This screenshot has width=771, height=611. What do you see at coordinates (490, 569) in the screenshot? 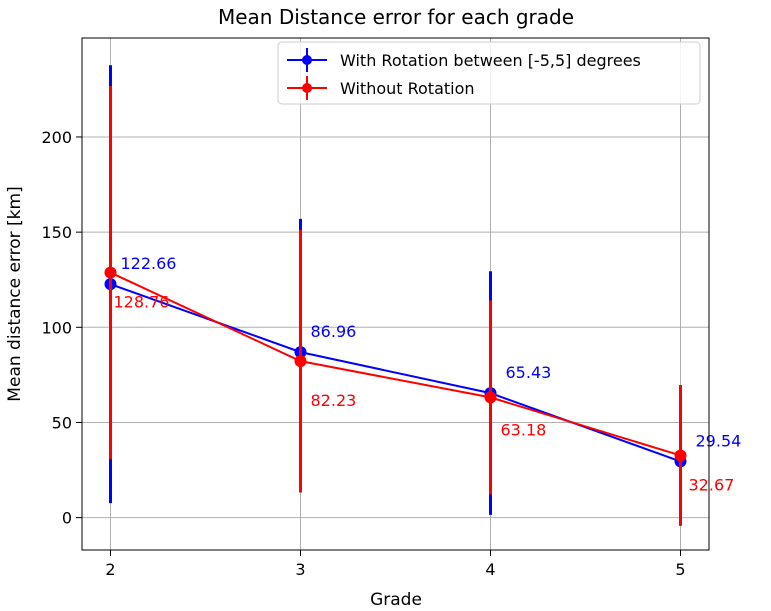
I see `x-tick-label: 4` at bounding box center [490, 569].